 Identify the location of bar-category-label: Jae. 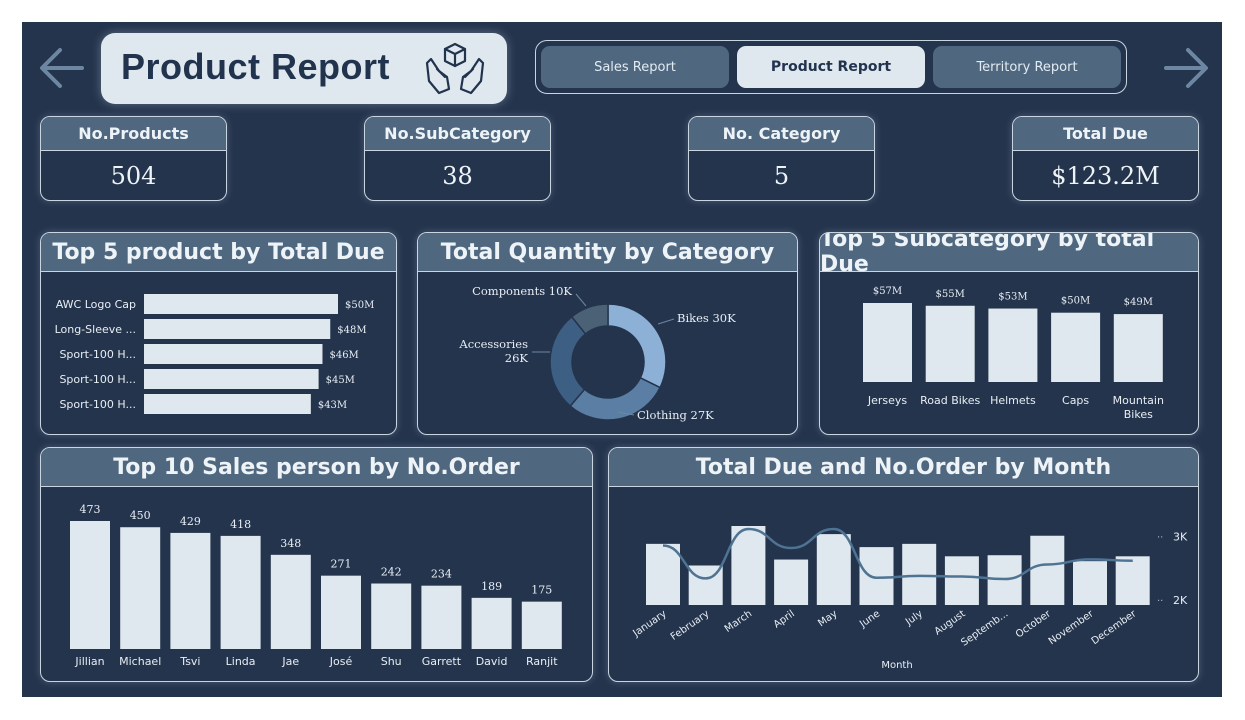
(290, 661).